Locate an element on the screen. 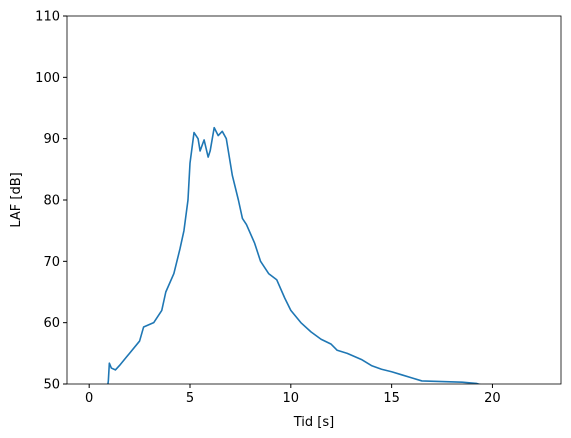 Image resolution: width=571 pixels, height=438 pixels. y-tick-label: 70 is located at coordinates (51, 262).